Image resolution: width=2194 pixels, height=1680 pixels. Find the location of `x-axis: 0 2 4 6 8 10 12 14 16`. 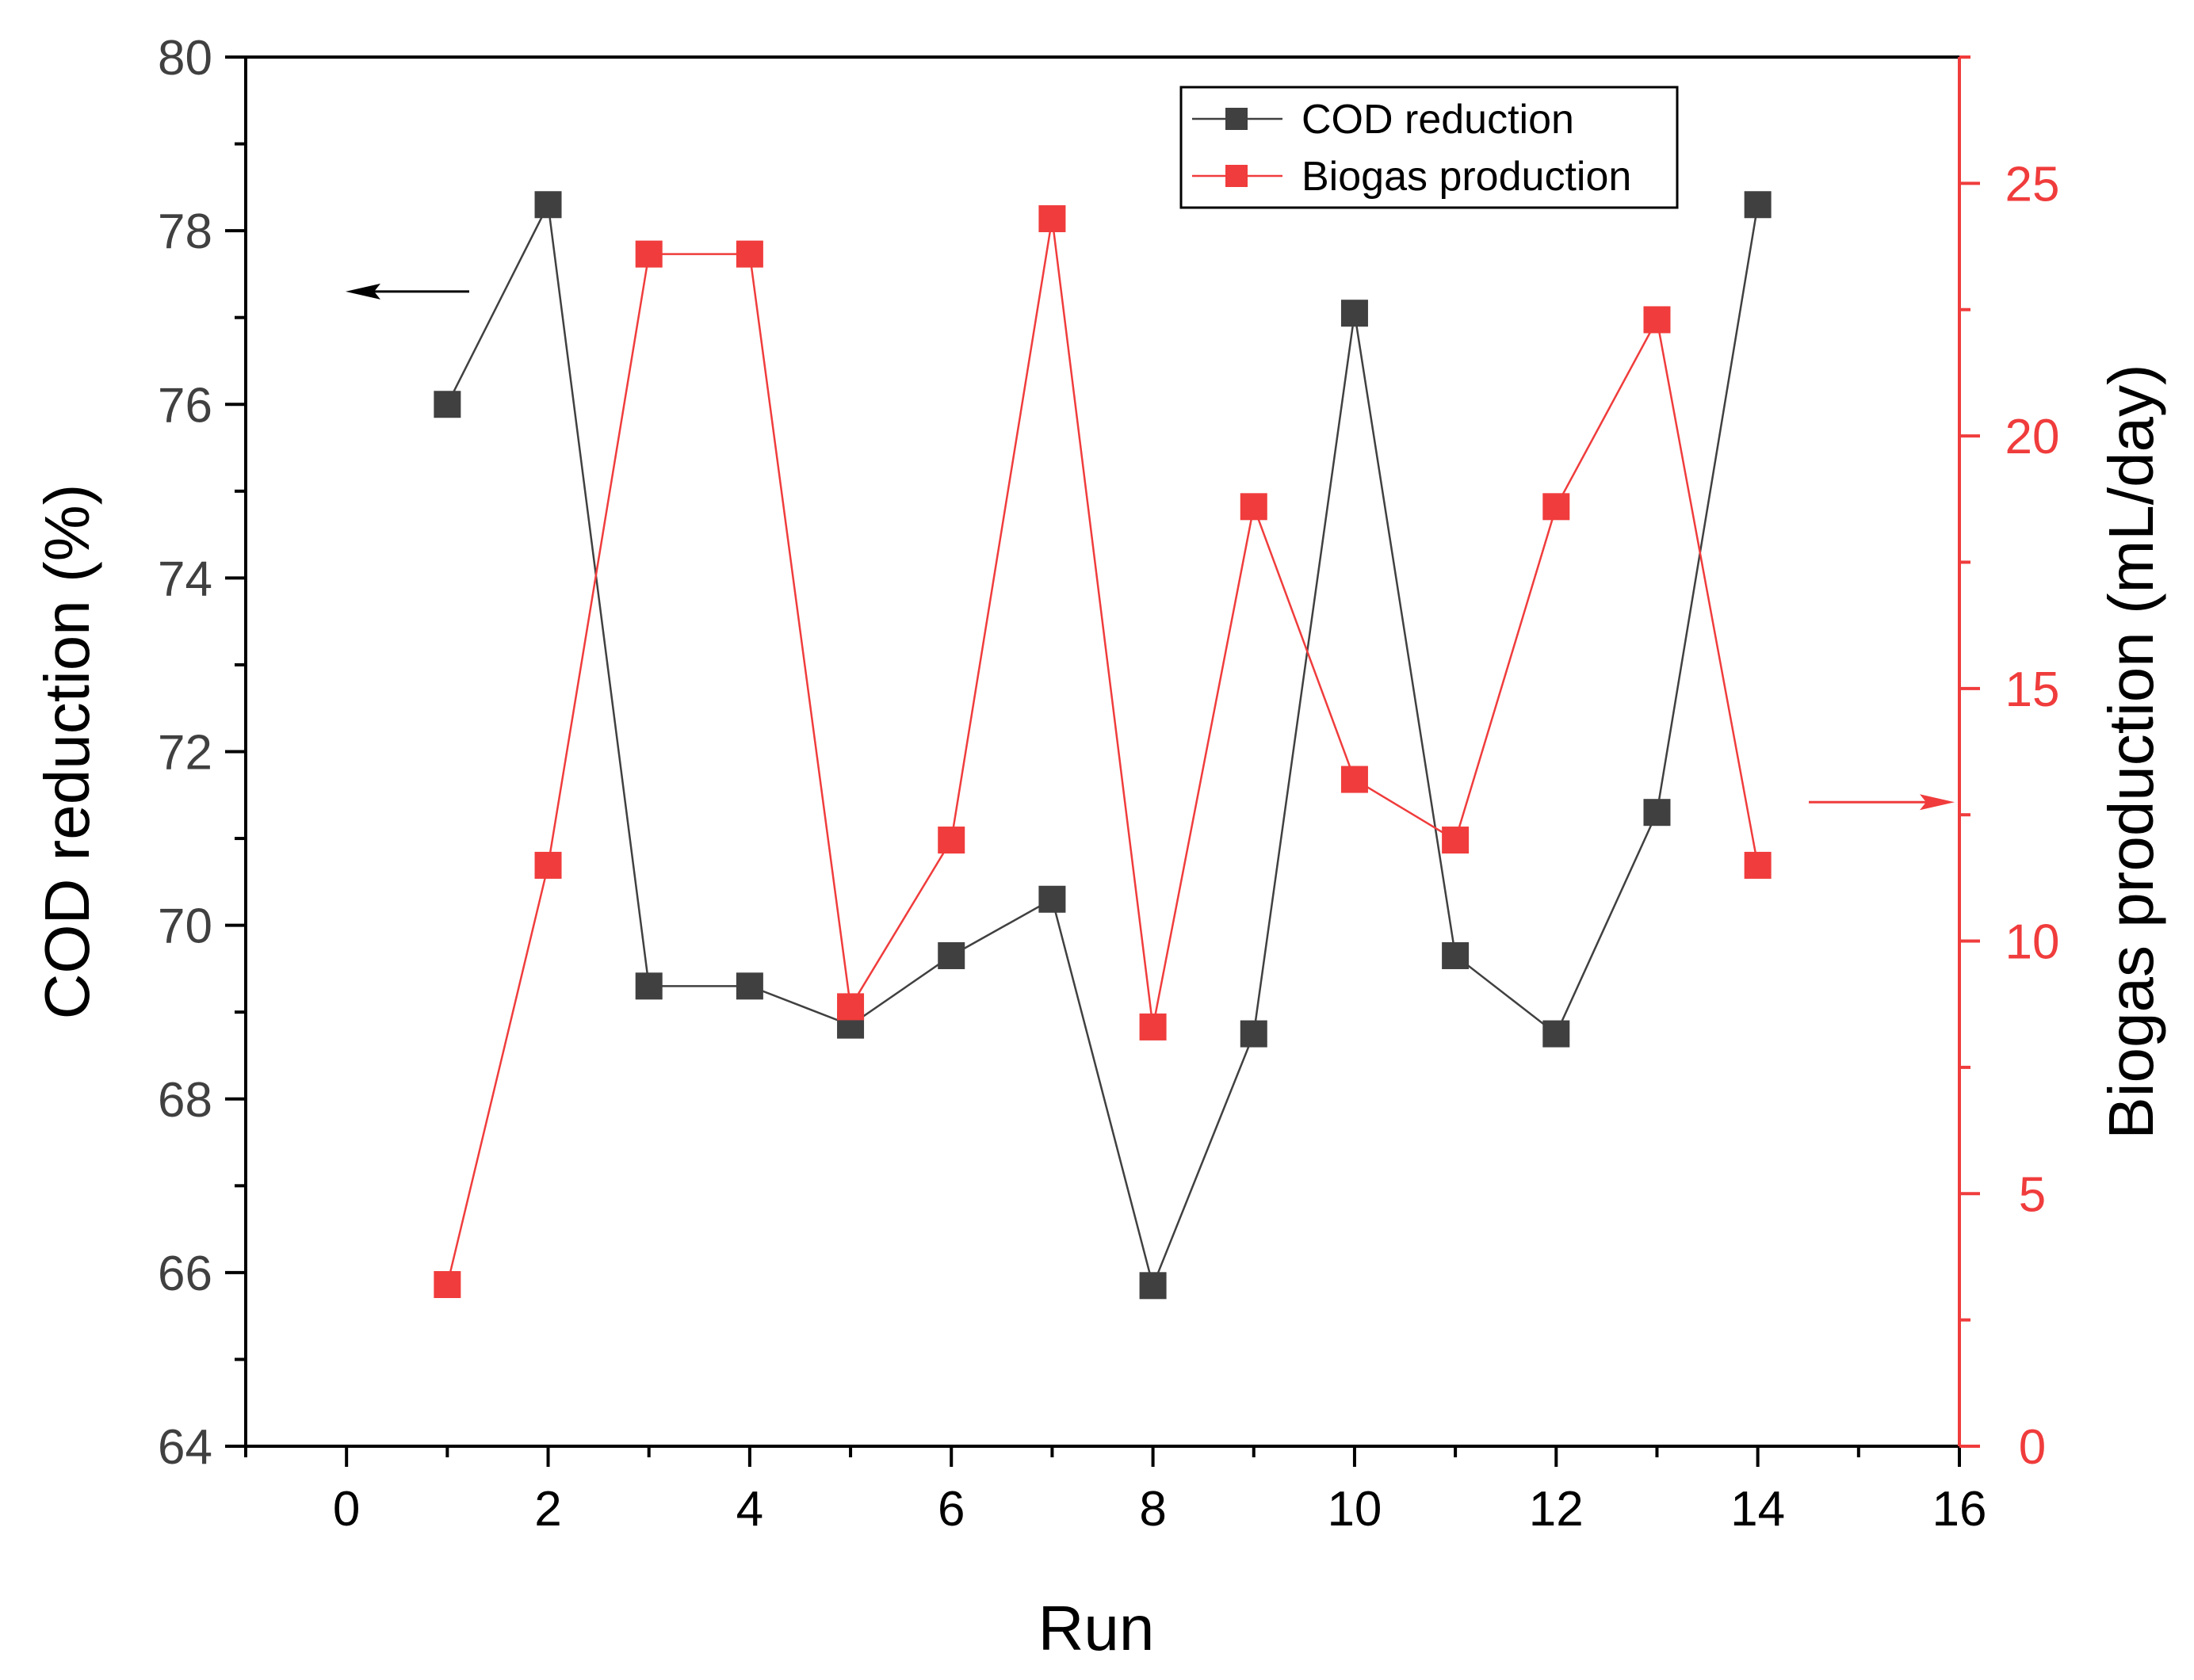

x-axis: 0 2 4 6 8 10 12 14 16 is located at coordinates (1115, 1491).